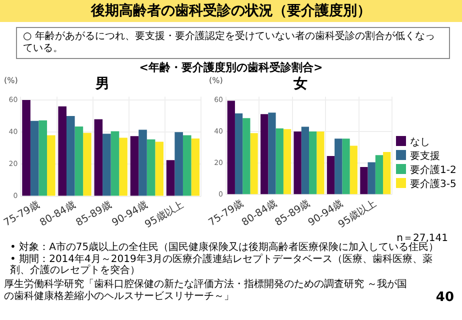  I want to click on text: • 期間：2014年4月～2019年3月の医療介護連結レセプトデータベース（医療、歯科医療、薬剤、介護のレセプトを突合）, so click(222, 265).